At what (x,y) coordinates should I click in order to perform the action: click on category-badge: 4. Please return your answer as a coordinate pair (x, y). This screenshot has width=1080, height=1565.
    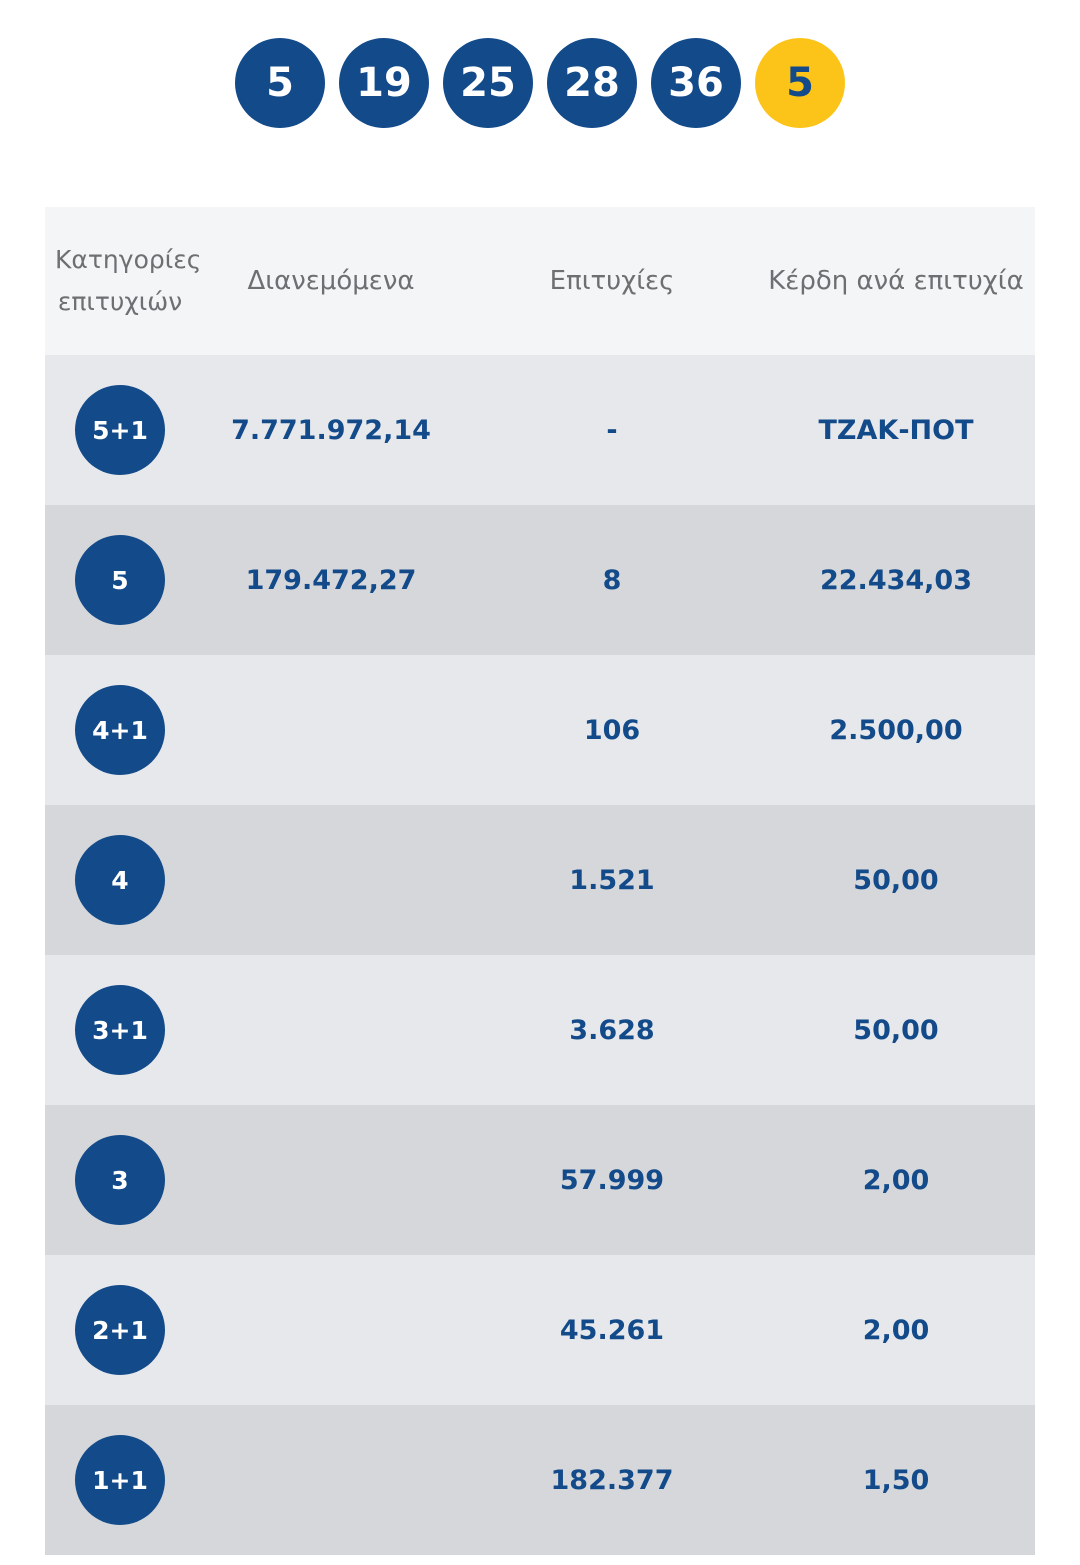
    Looking at the image, I should click on (120, 880).